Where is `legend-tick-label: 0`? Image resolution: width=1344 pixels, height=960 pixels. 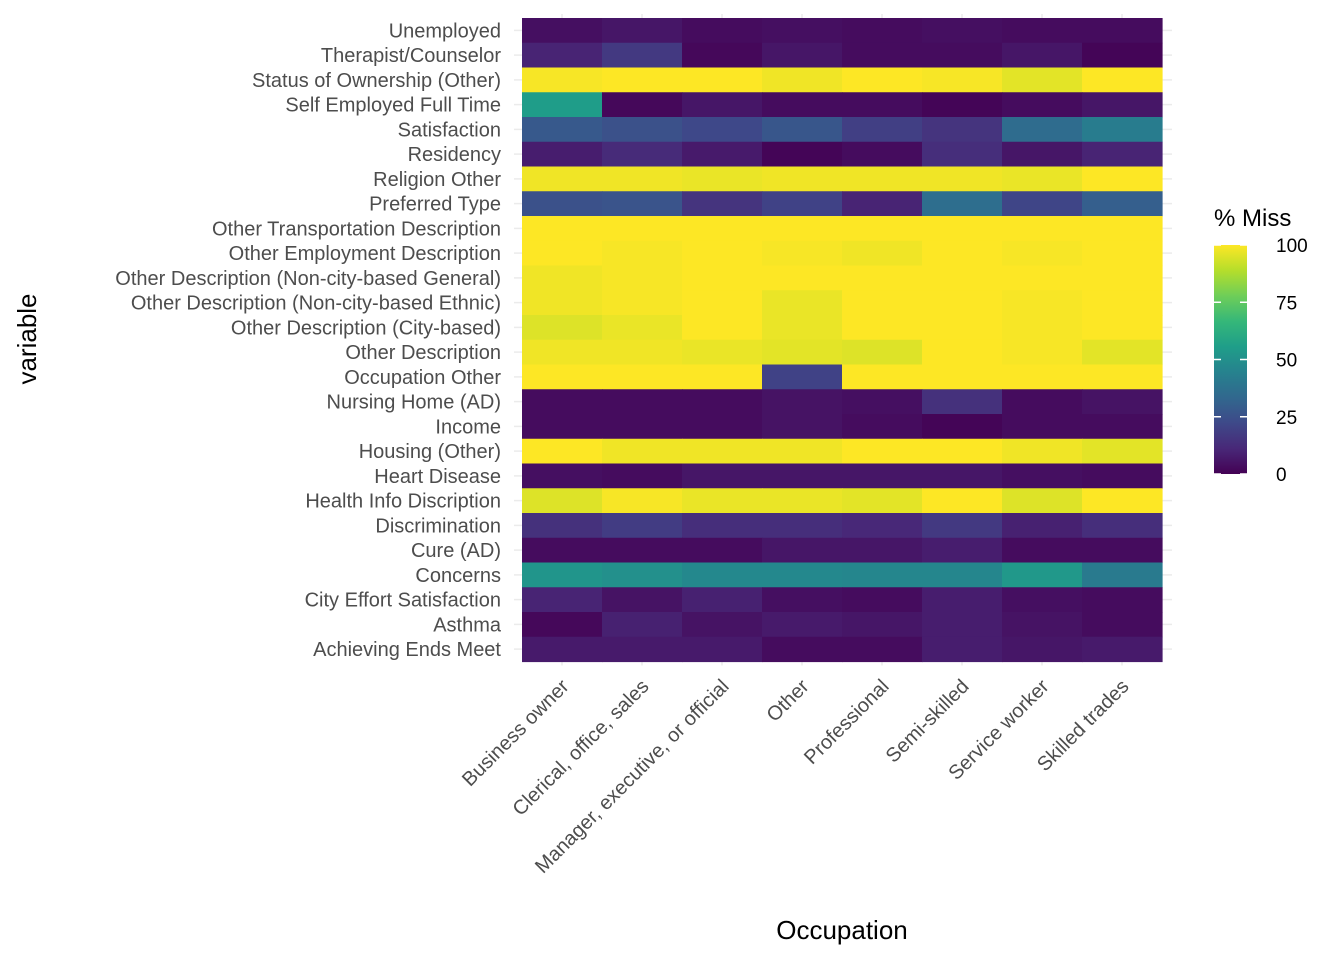
legend-tick-label: 0 is located at coordinates (1281, 475).